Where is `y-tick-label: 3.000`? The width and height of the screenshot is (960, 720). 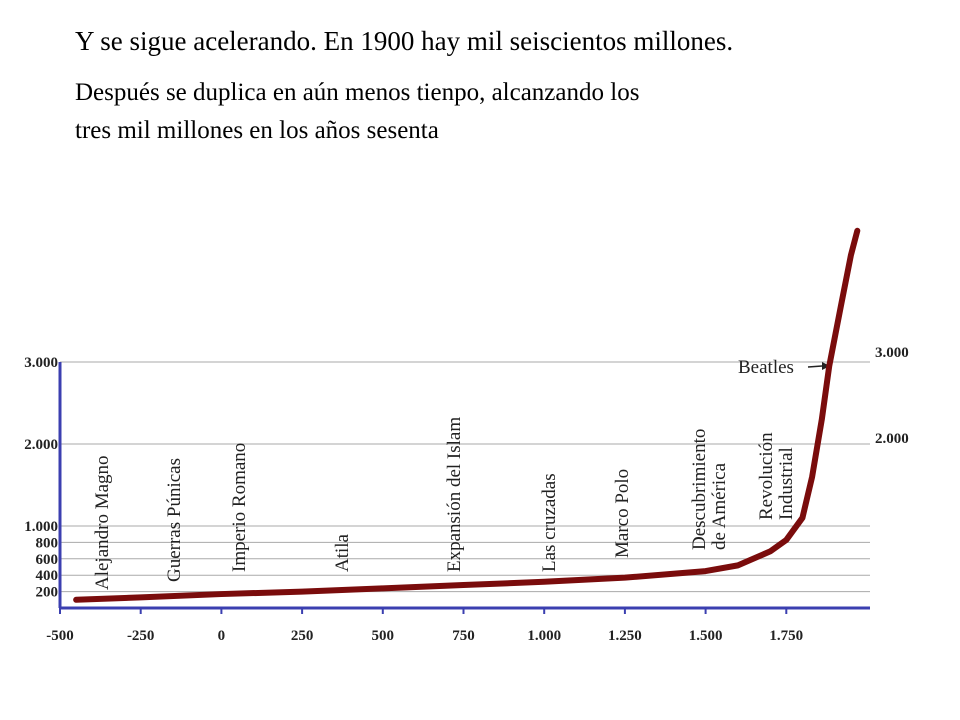 y-tick-label: 3.000 is located at coordinates (41, 363).